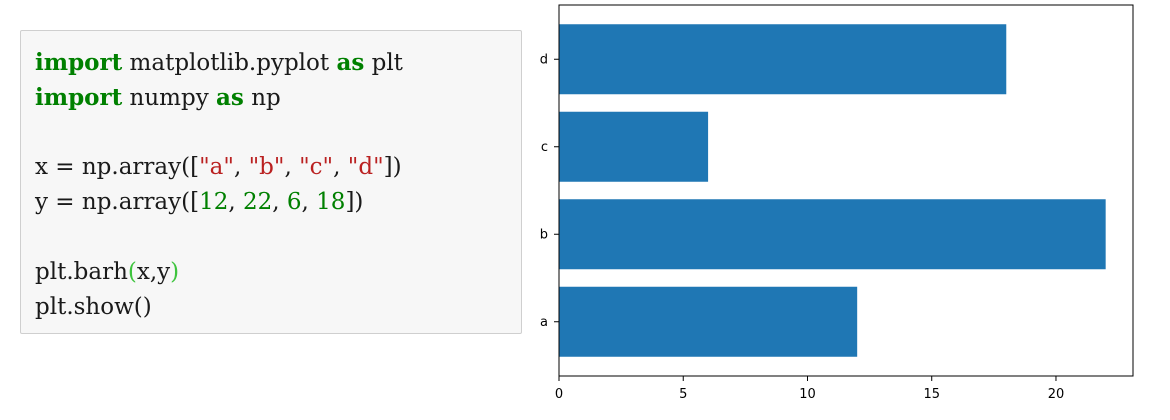 The image size is (1170, 420). What do you see at coordinates (383, 63) in the screenshot?
I see `code-text: plt` at bounding box center [383, 63].